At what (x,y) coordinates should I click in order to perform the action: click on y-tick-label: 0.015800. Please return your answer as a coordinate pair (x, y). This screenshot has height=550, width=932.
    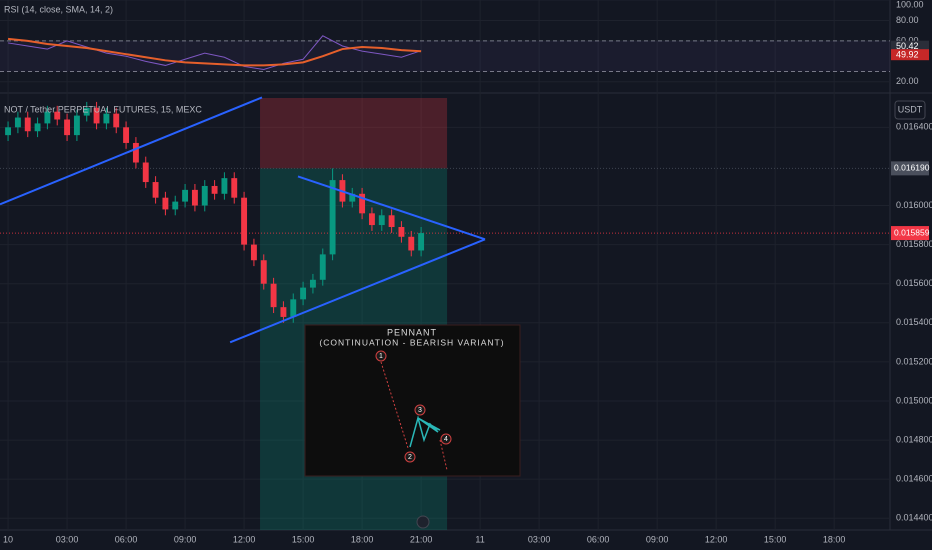
    Looking at the image, I should click on (914, 244).